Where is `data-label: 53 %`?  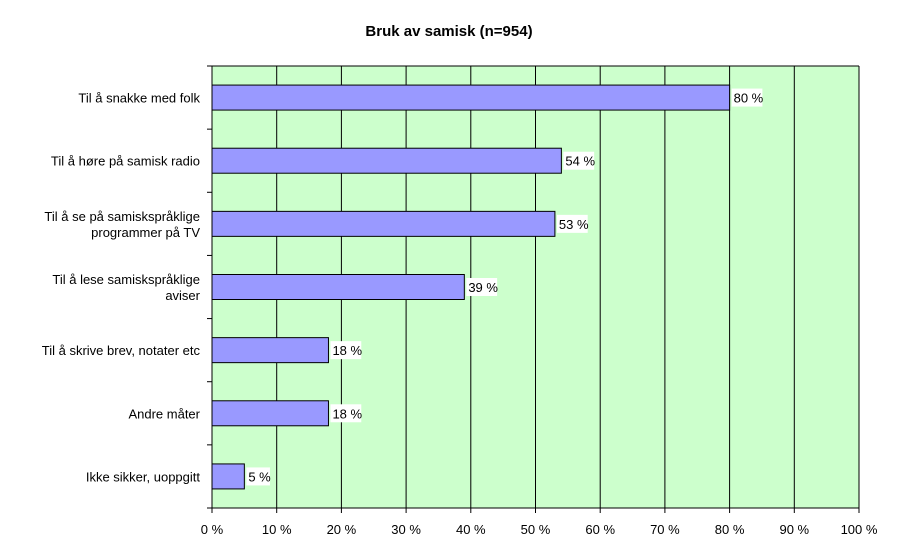 data-label: 53 % is located at coordinates (574, 224).